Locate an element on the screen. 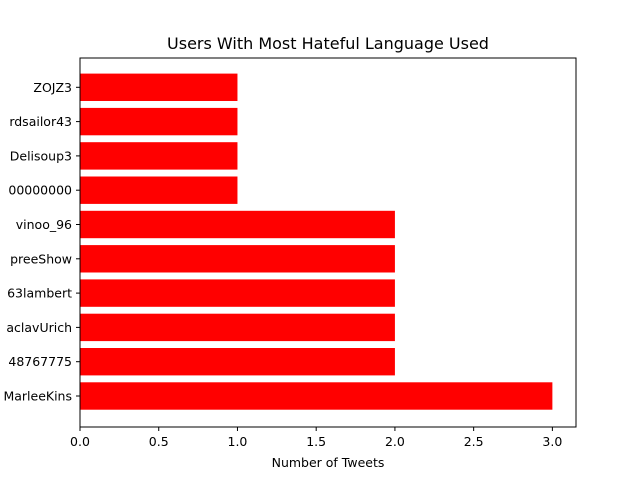  x-tick-label: 0.5 is located at coordinates (159, 441).